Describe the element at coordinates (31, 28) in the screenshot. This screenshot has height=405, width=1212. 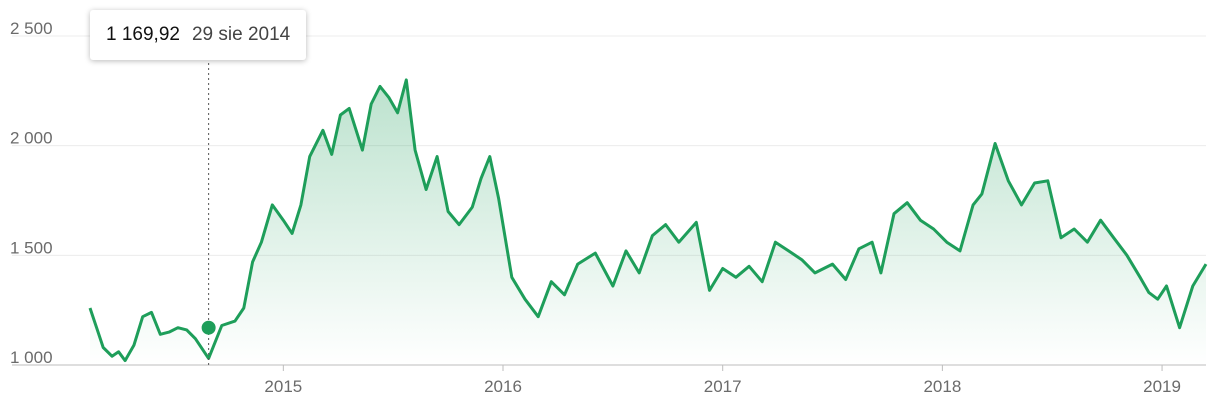
I see `y-tick-label: 2 500` at that location.